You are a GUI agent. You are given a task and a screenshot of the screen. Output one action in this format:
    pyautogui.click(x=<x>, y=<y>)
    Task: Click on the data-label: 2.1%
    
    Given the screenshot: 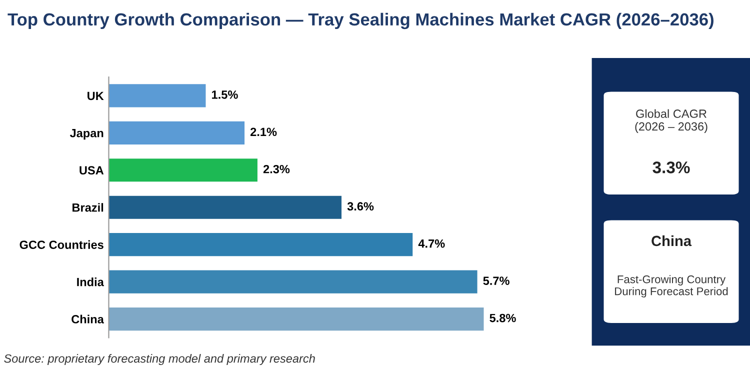 What is the action you would take?
    pyautogui.click(x=263, y=132)
    